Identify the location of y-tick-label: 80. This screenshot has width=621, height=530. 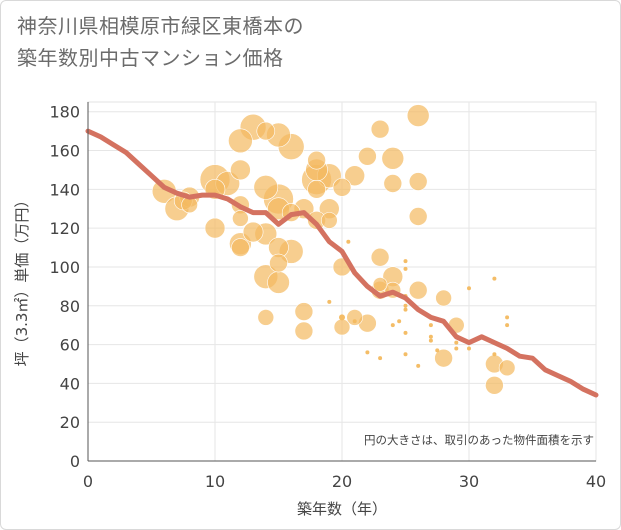
(70, 306).